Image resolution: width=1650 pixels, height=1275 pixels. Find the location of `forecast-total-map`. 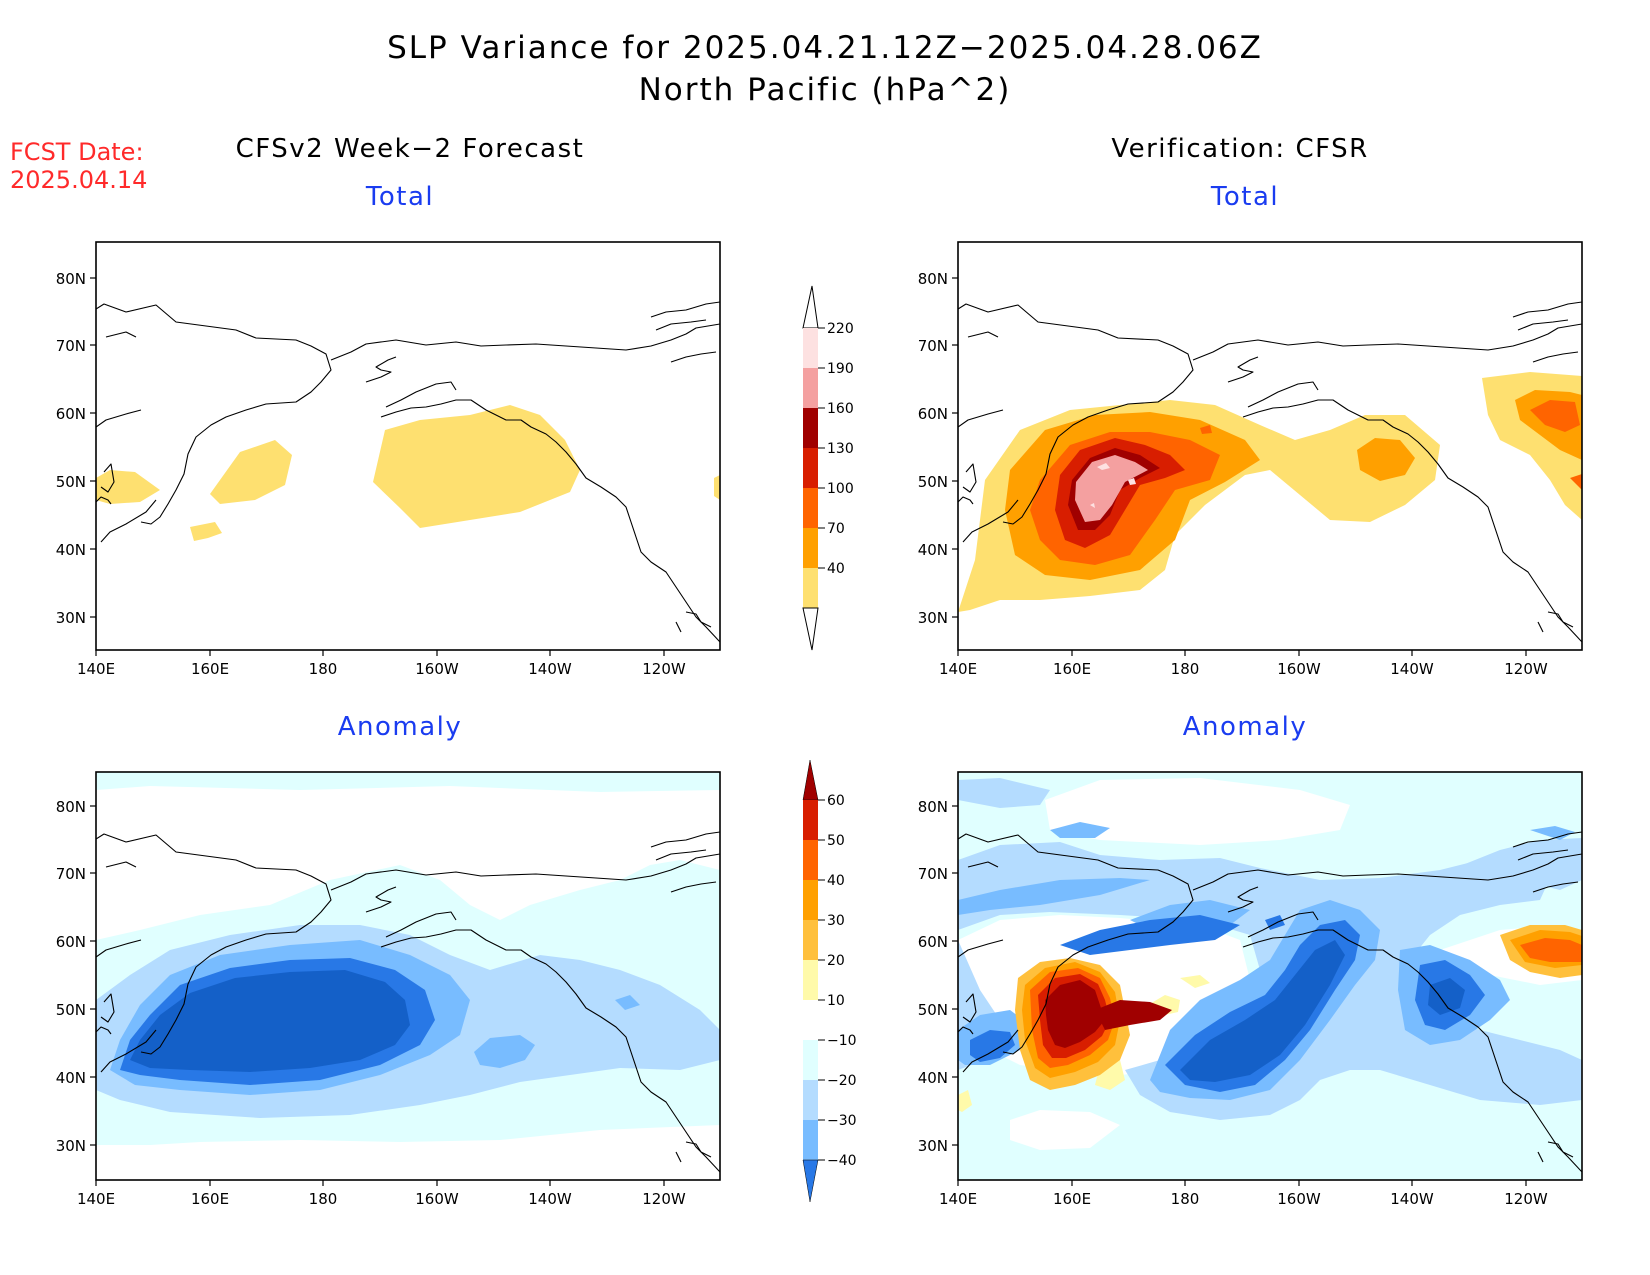

forecast-total-map is located at coordinates (408, 446).